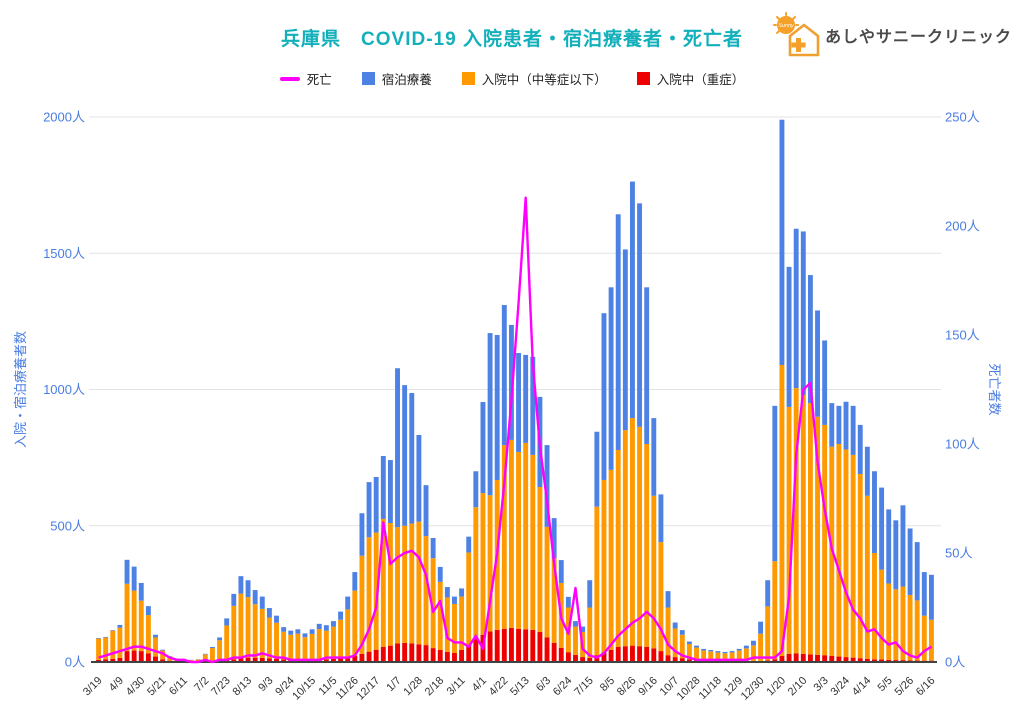 The image size is (1024, 723). Describe the element at coordinates (563, 687) in the screenshot. I see `x-axis-tick: 6/24` at that location.